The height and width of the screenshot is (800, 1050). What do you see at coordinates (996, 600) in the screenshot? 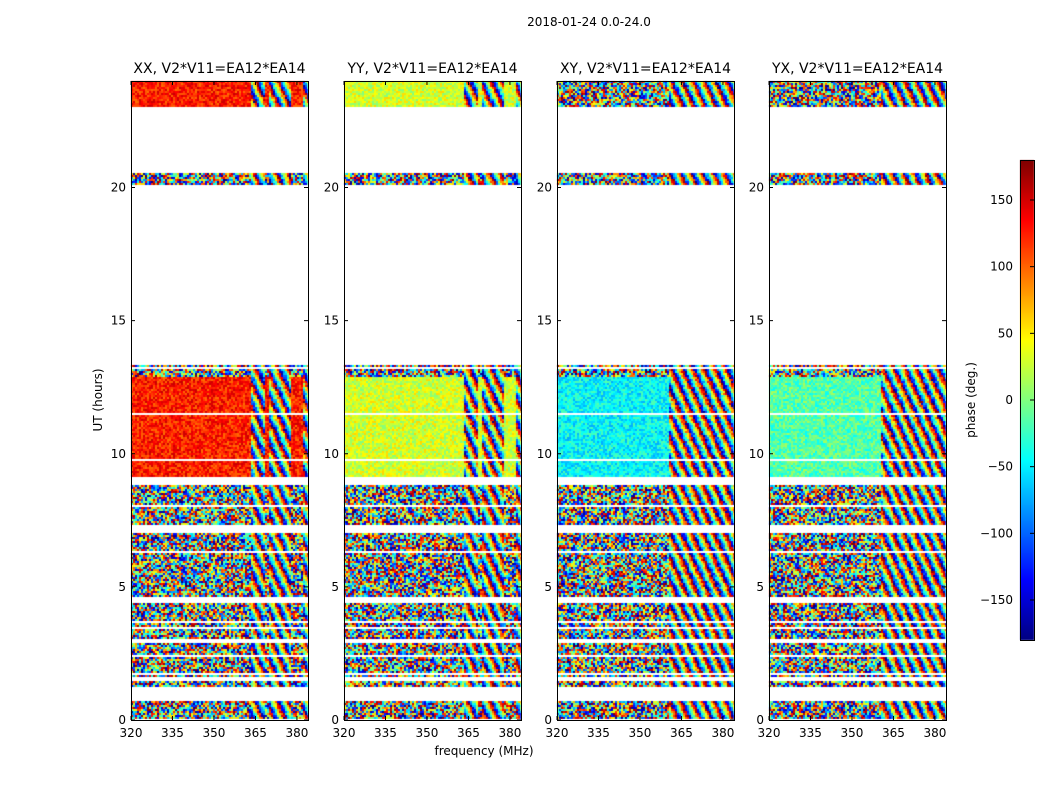
I see `colorbar-tick-label: −150` at bounding box center [996, 600].